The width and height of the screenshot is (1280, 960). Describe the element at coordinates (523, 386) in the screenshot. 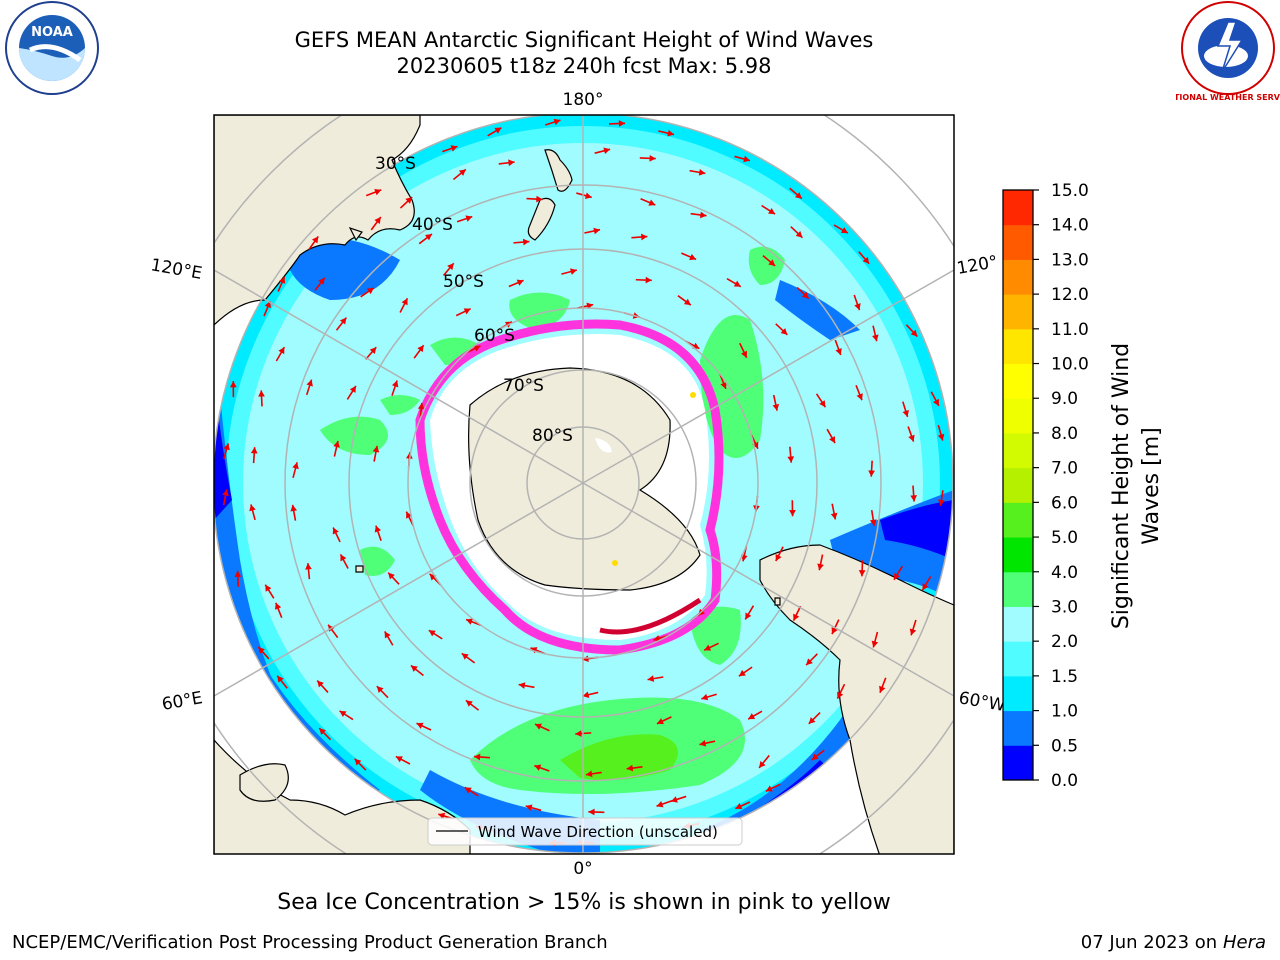

I see `lat-label-70s: 70°S` at that location.